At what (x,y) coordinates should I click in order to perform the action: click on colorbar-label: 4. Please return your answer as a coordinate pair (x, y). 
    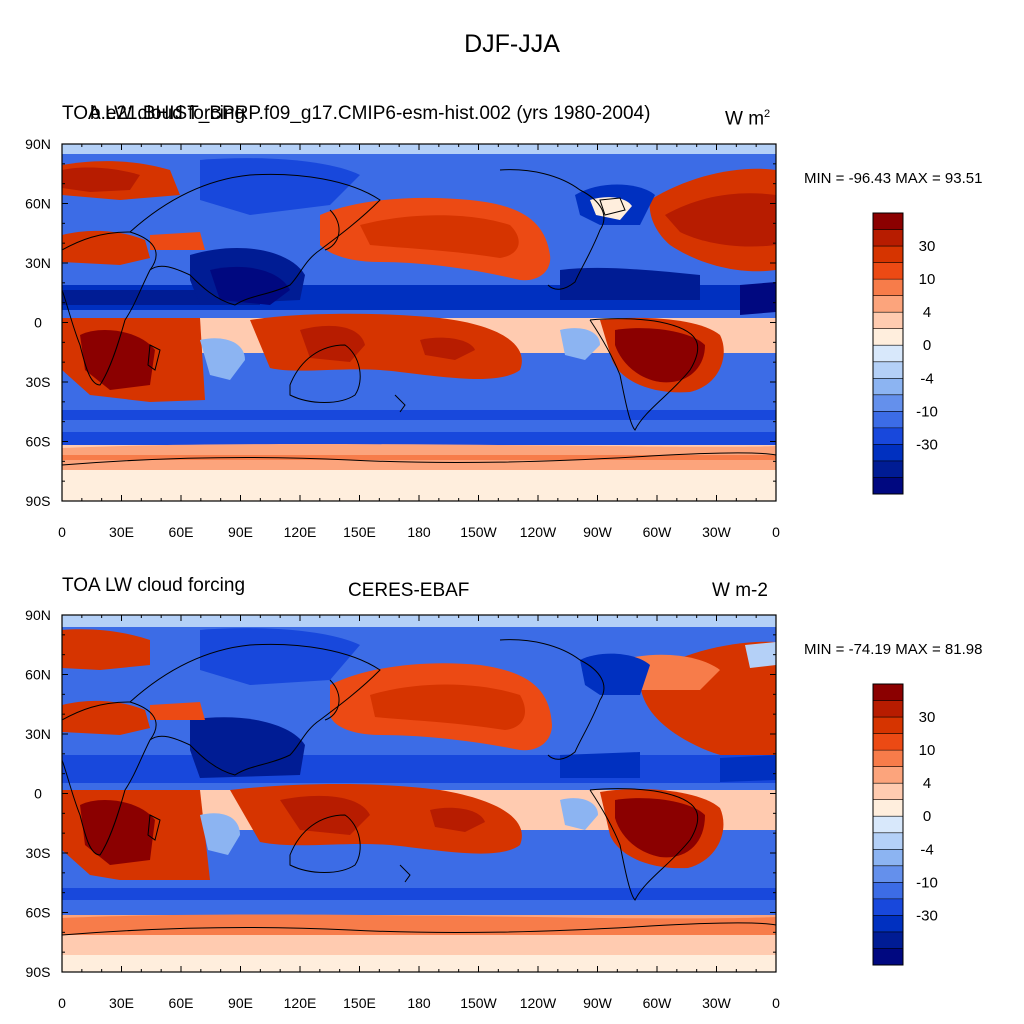
    Looking at the image, I should click on (927, 312).